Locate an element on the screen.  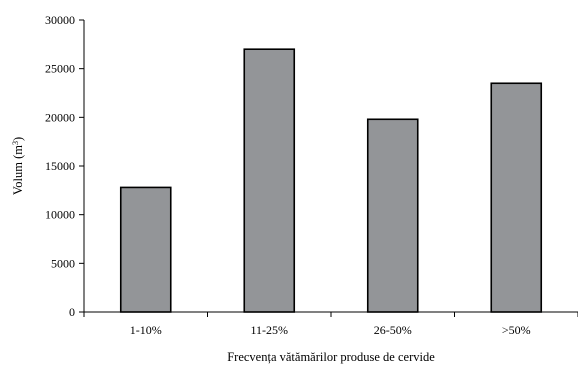
y-ticks-group: 0 5000 10000 15000 20000 25000 30000 is located at coordinates (64, 166).